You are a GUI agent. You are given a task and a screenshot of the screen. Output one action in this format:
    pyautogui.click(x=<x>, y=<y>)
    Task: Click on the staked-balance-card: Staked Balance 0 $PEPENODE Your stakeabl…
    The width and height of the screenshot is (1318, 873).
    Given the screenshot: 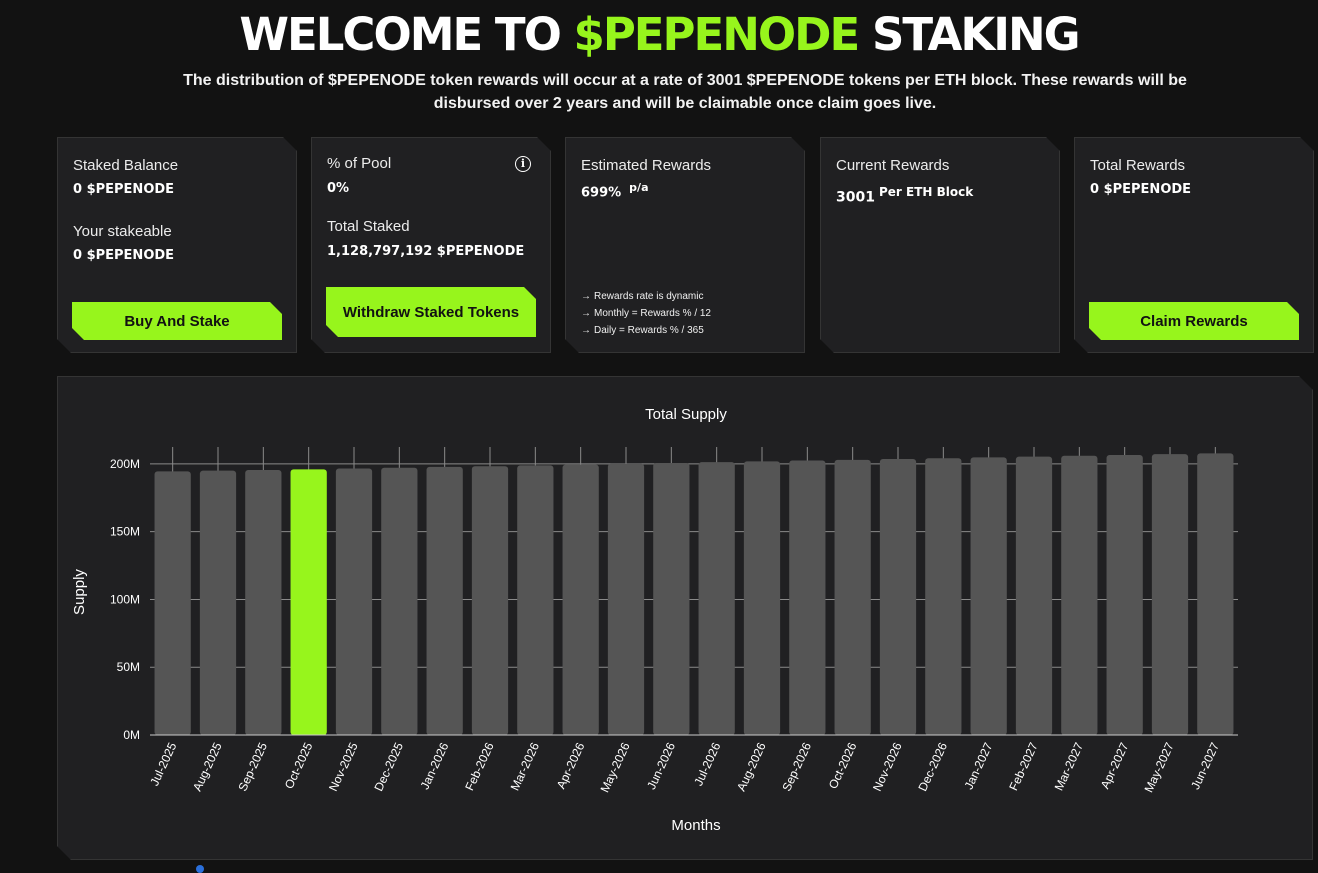 What is the action you would take?
    pyautogui.click(x=177, y=245)
    